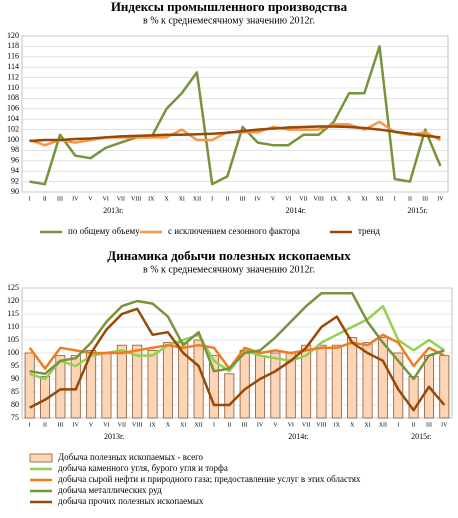  I want to click on legend-label: Добыча полезных ископаемых - всего, so click(131, 457).